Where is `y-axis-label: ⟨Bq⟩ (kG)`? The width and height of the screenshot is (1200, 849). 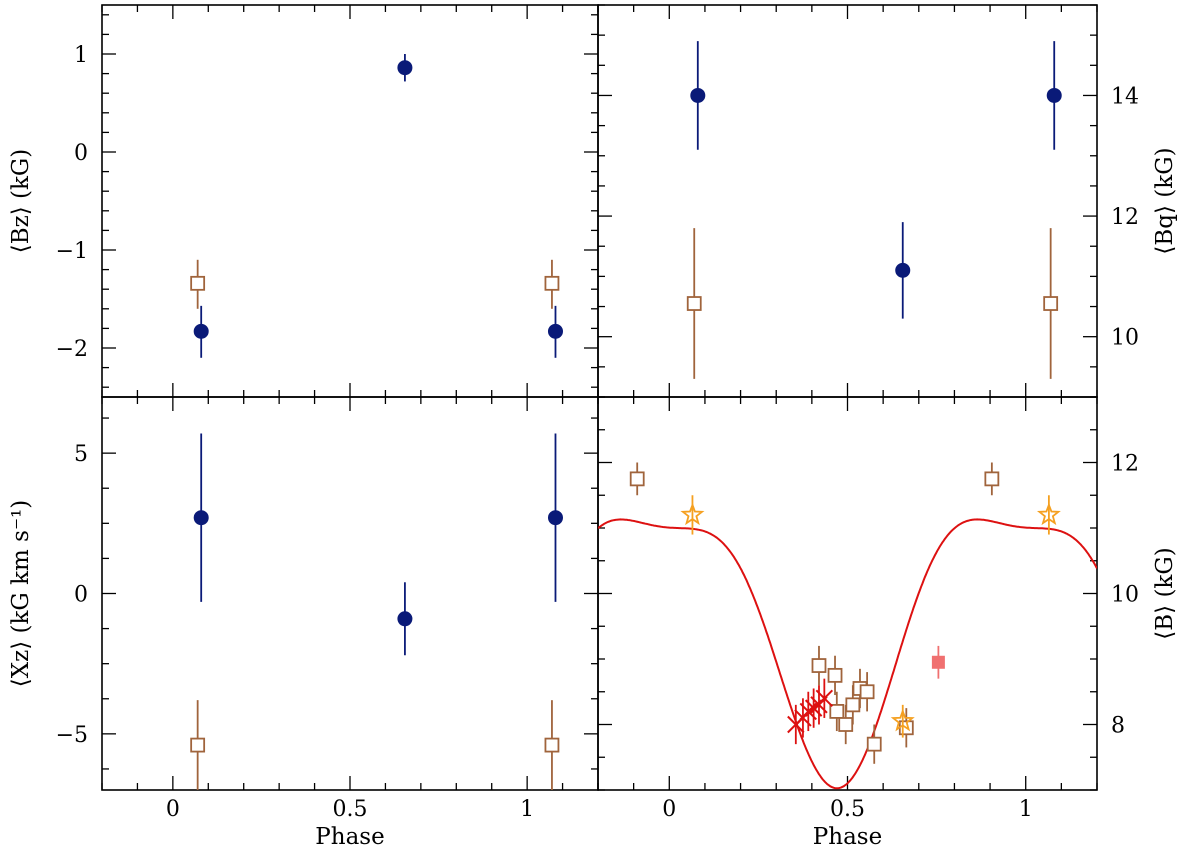
y-axis-label: ⟨Bq⟩ (kG) is located at coordinates (1165, 200).